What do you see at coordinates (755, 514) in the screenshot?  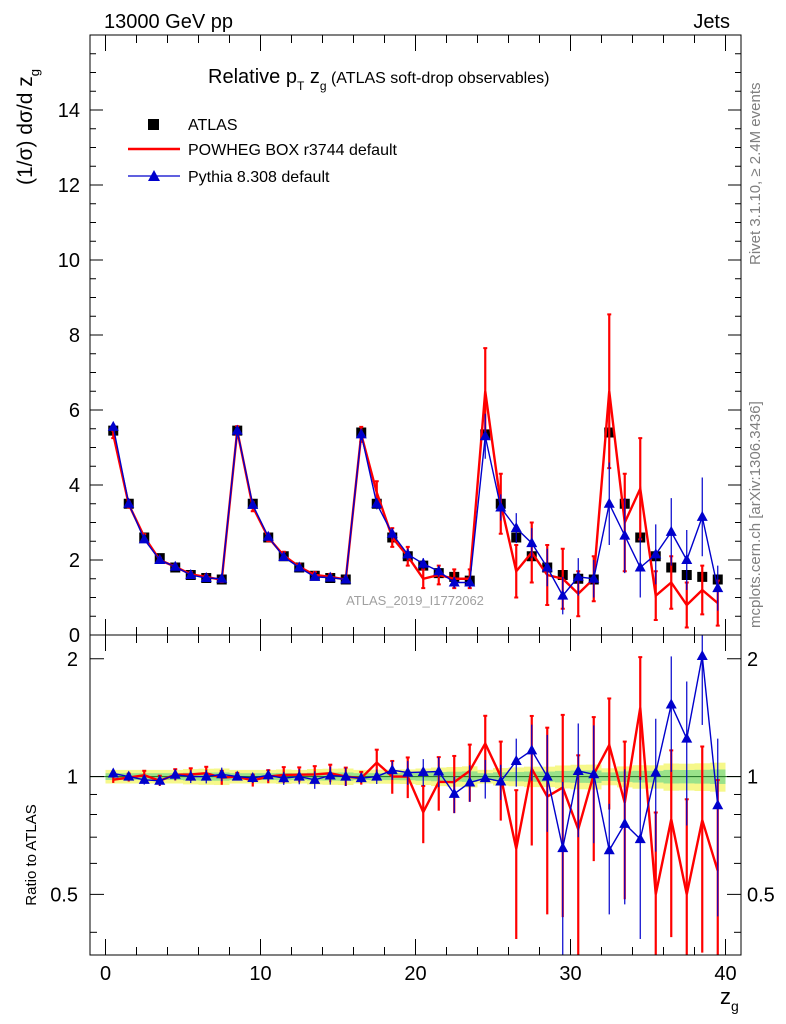 I see `mcplots-label: mcplots.cern.ch [arXiv:1306.3436]` at bounding box center [755, 514].